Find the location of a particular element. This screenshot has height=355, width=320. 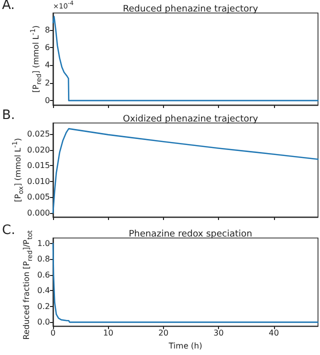

y-tick-label: 0.4 is located at coordinates (43, 291).